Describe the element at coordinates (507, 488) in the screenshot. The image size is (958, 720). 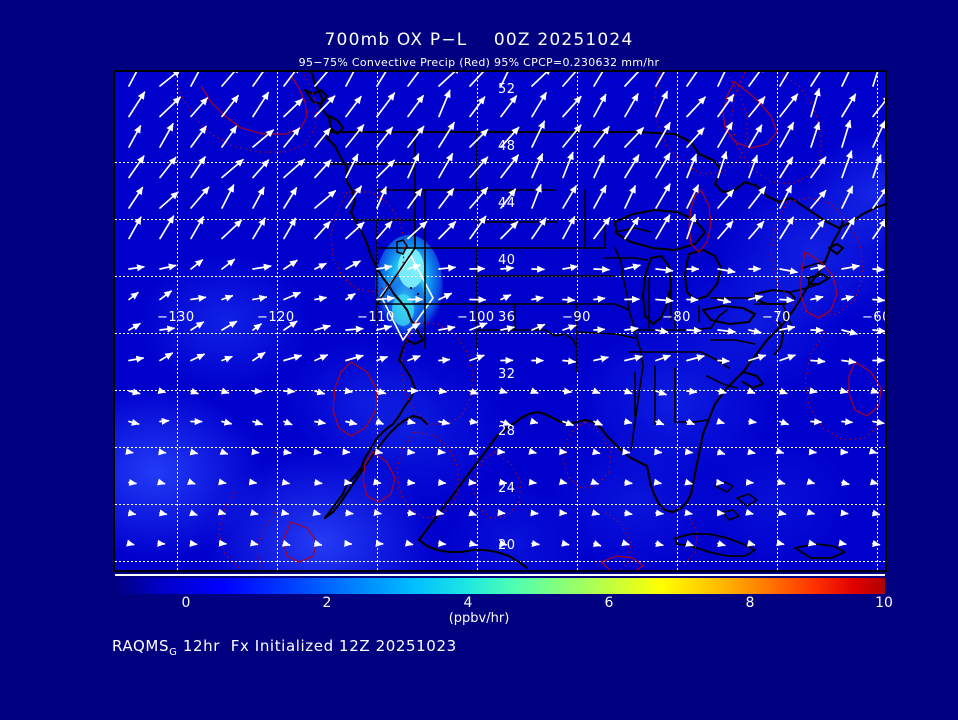
I see `lat-tick-24: 24` at that location.